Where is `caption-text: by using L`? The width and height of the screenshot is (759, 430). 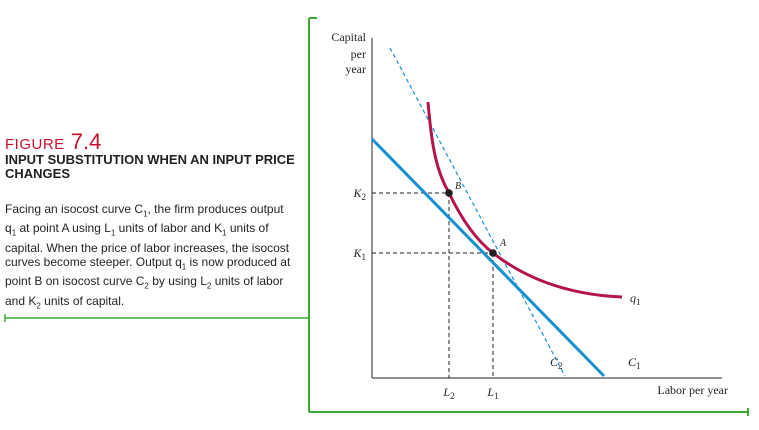 caption-text: by using L is located at coordinates (177, 281).